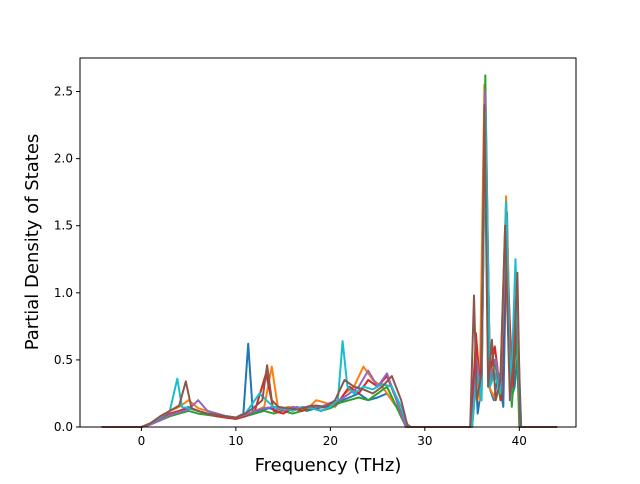 The image size is (640, 484). Describe the element at coordinates (424, 441) in the screenshot. I see `x-tick-label: 30` at that location.